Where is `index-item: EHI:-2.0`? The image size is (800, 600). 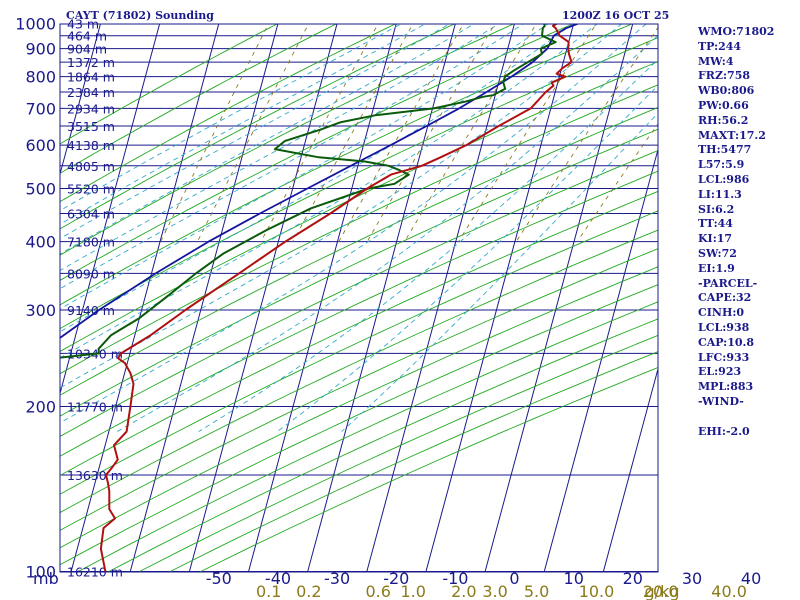 index-item: EHI:-2.0 is located at coordinates (724, 431).